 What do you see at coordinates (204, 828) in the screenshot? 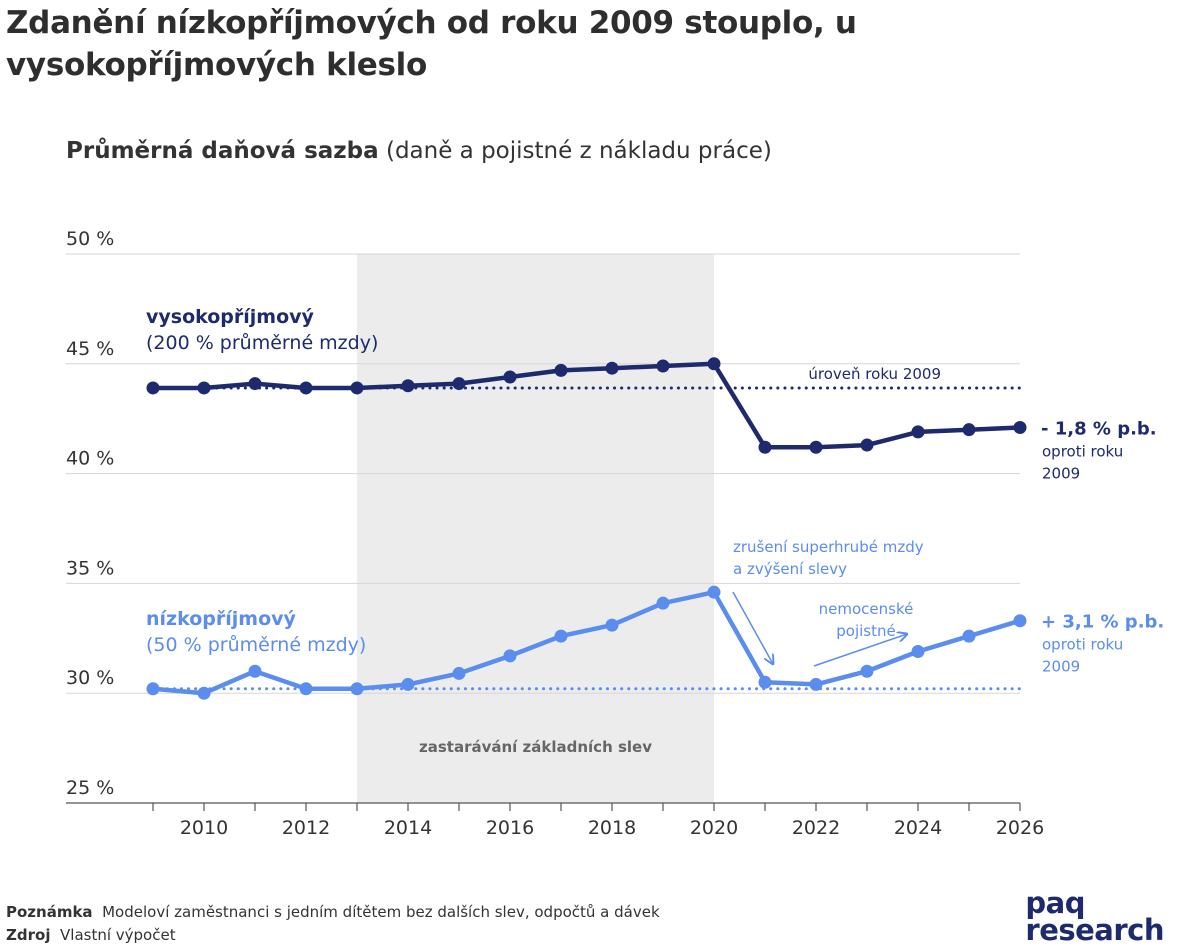
I see `x-tick-label: 2010` at bounding box center [204, 828].